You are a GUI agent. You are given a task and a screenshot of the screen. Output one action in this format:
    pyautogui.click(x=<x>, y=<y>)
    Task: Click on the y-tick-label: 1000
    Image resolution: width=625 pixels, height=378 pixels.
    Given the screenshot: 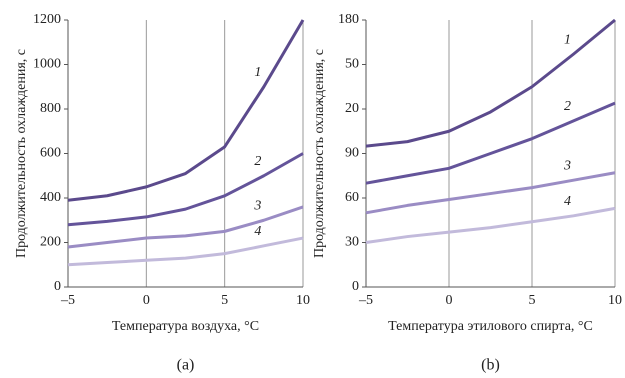 What is the action you would take?
    pyautogui.click(x=47, y=64)
    